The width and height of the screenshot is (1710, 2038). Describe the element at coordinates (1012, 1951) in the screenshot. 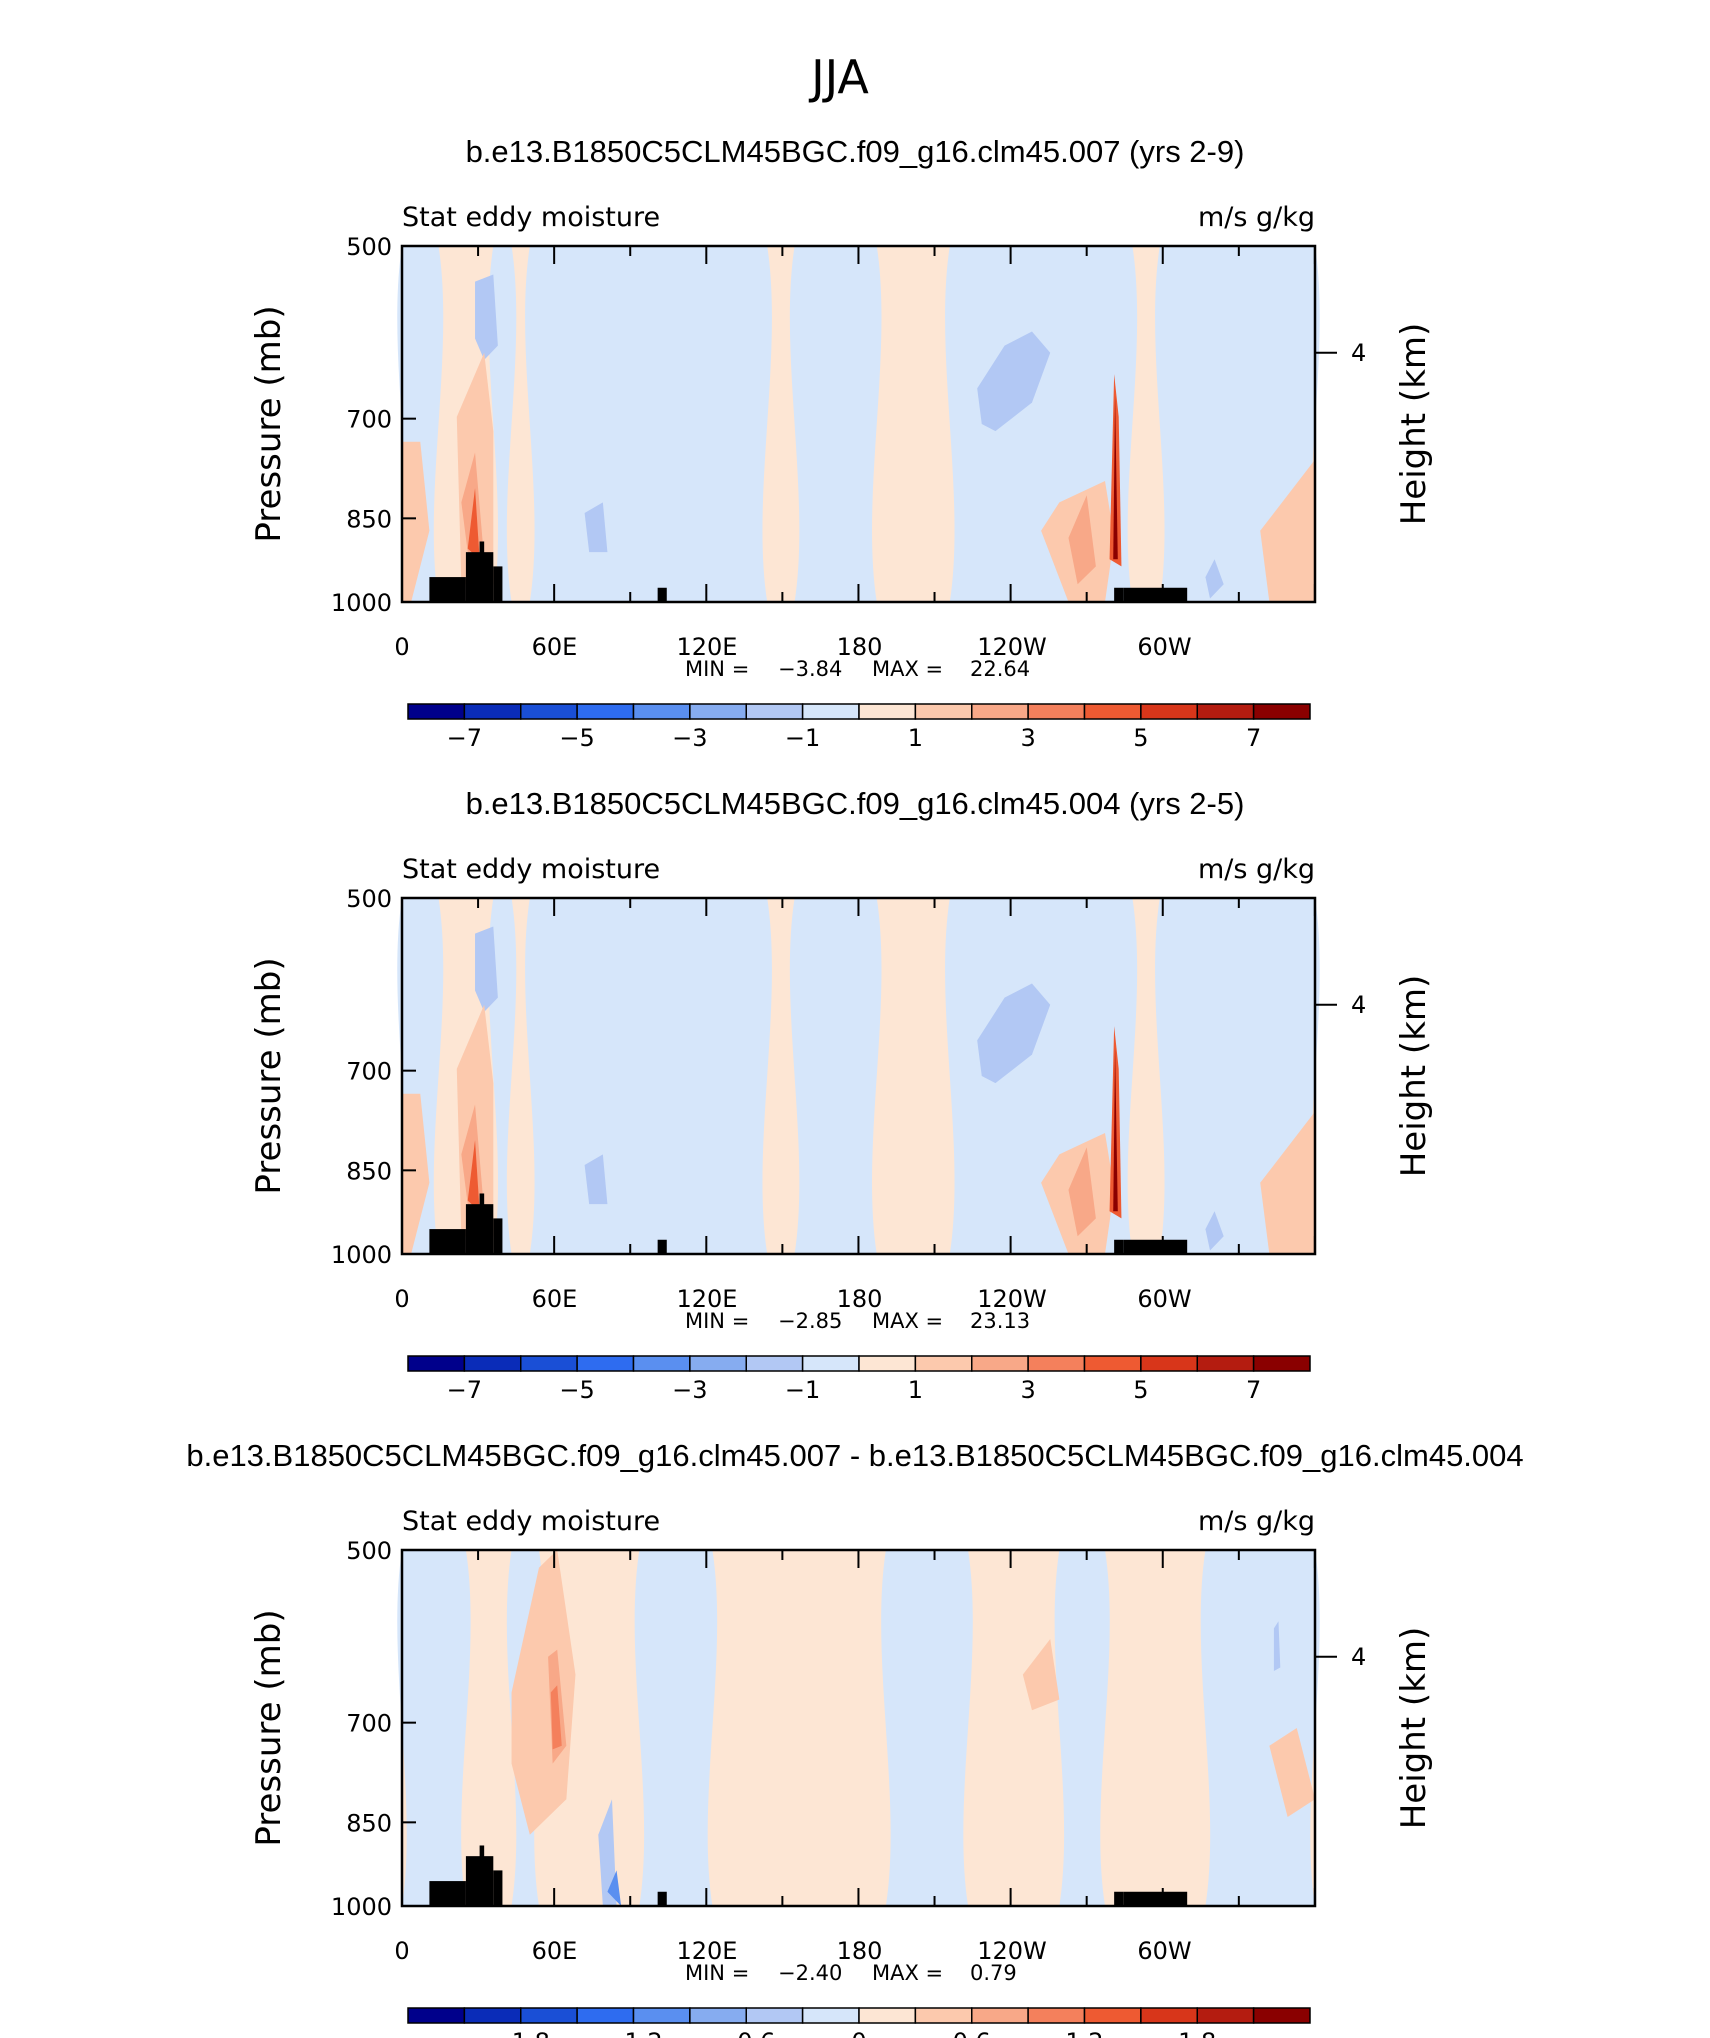

I see `x-tick-label: 120W` at that location.